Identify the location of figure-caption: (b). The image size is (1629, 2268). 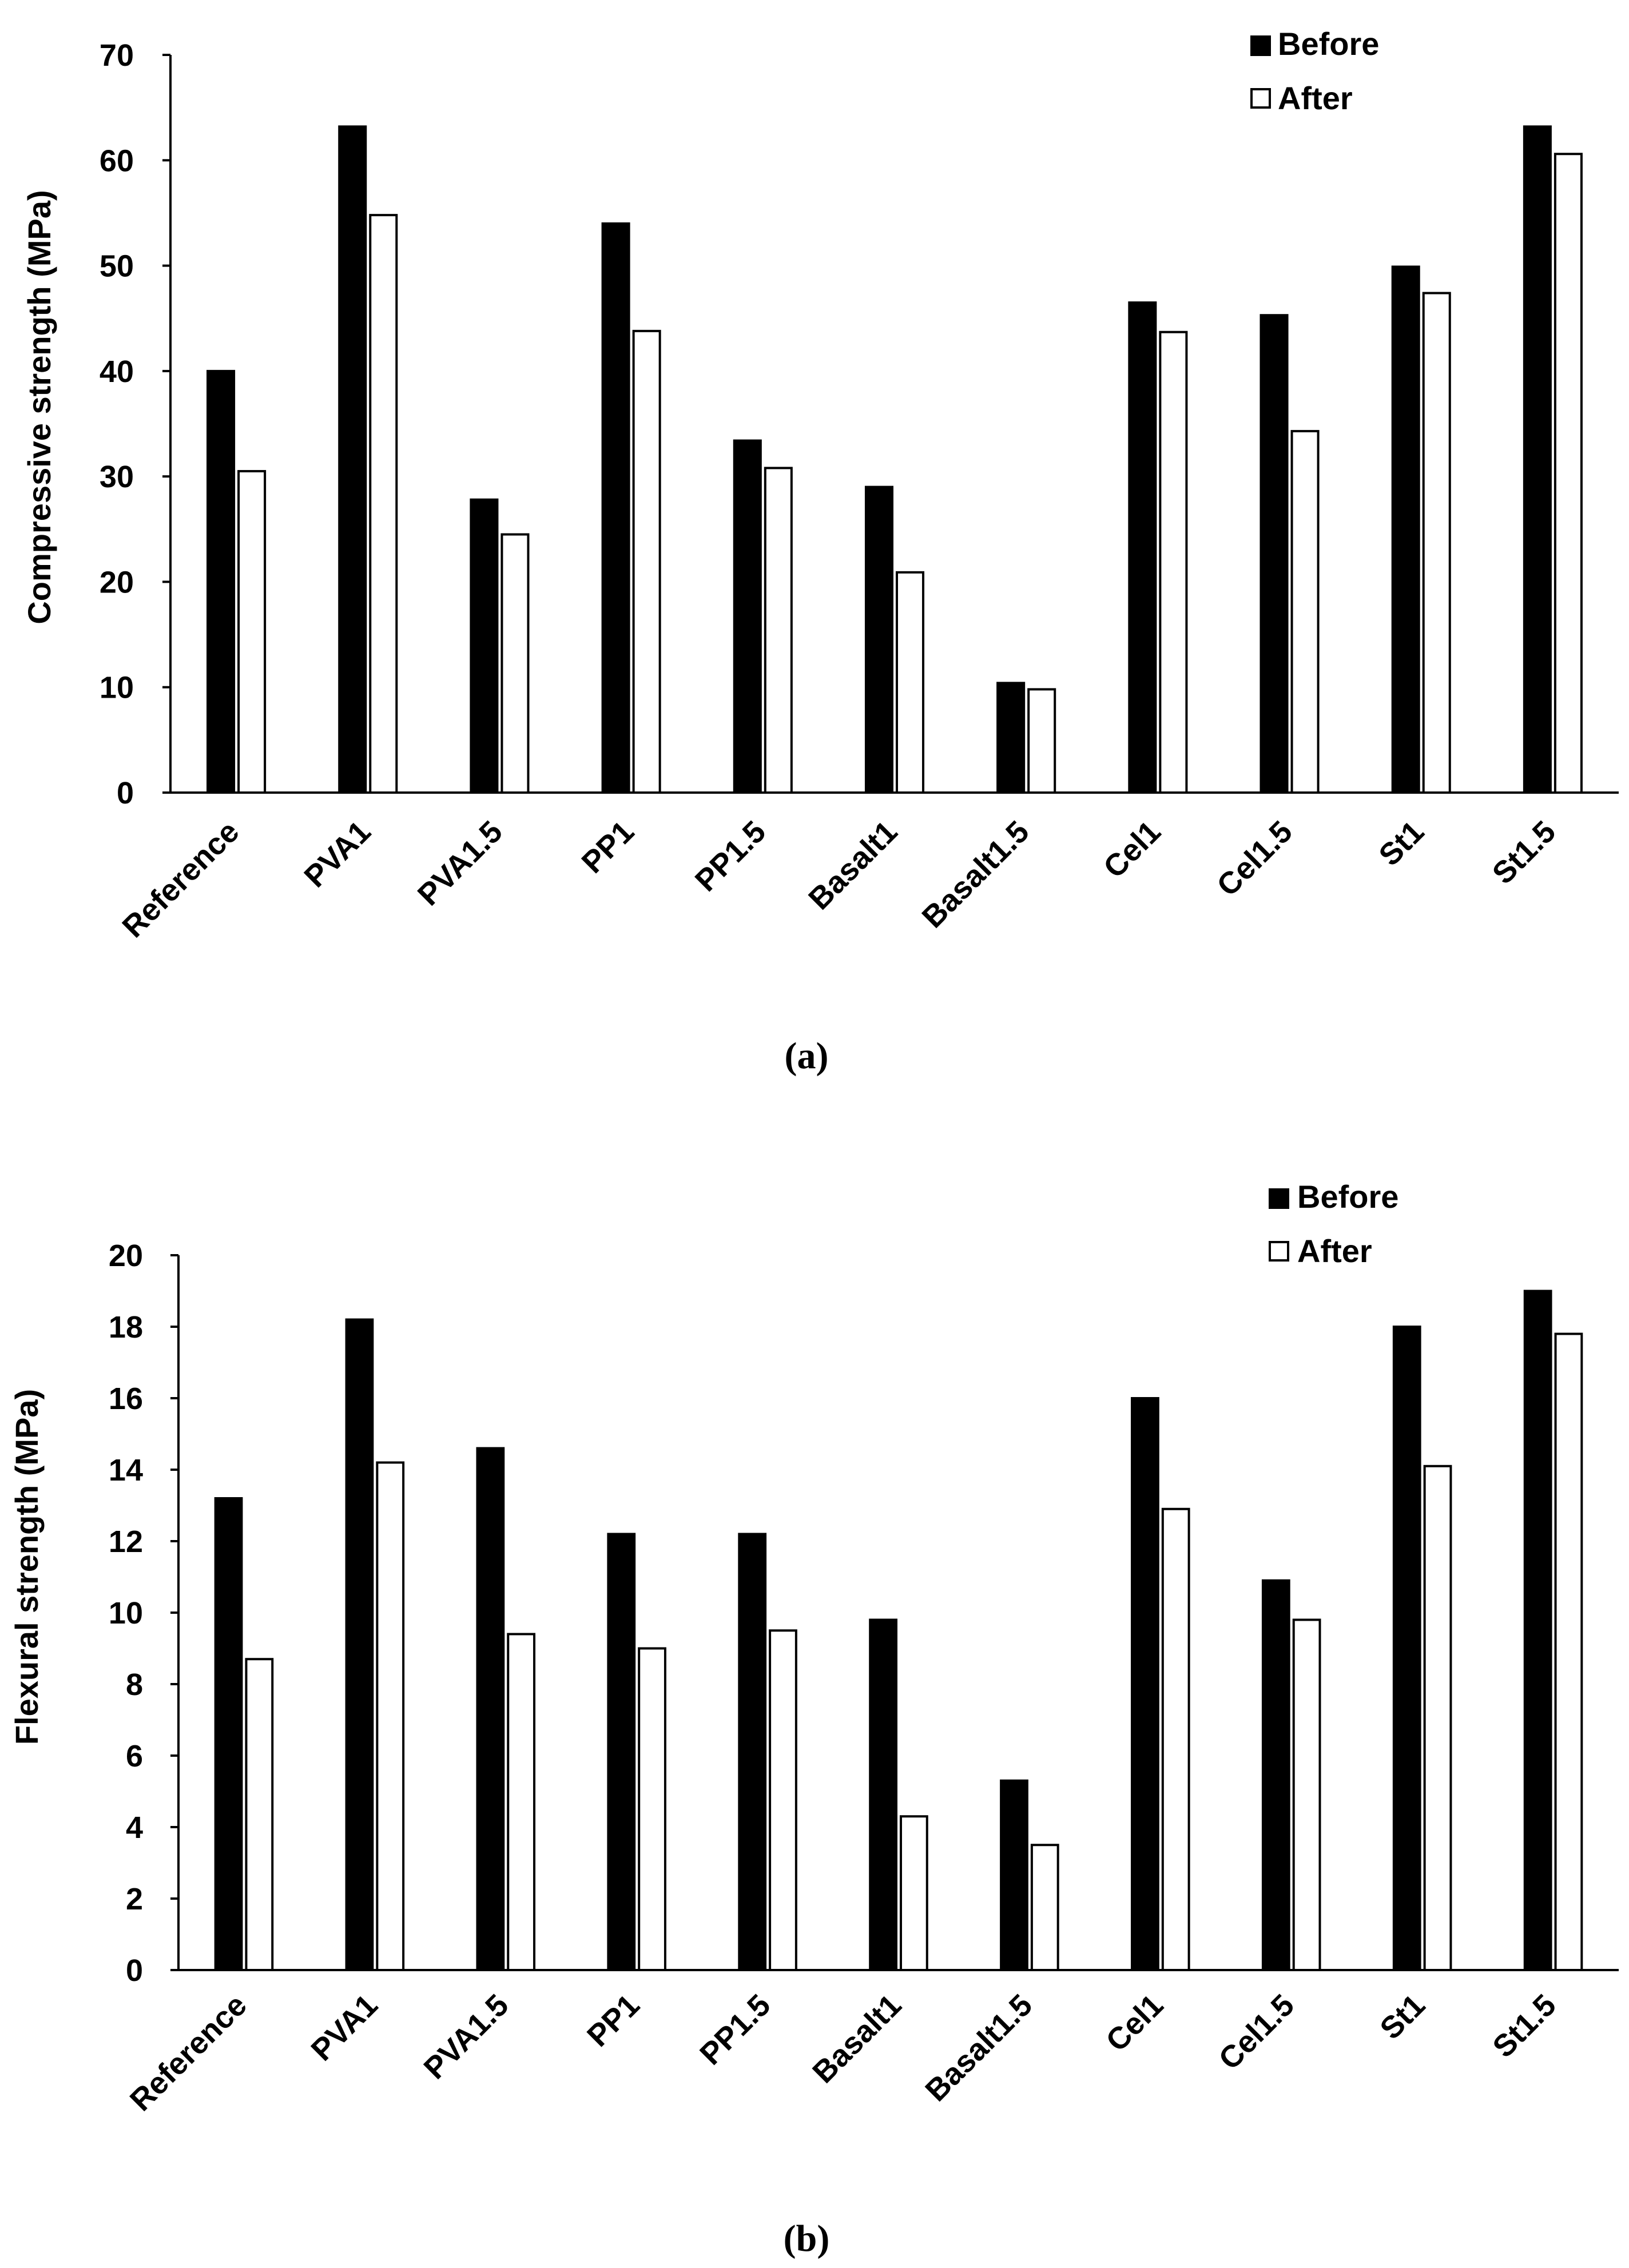
(807, 2238).